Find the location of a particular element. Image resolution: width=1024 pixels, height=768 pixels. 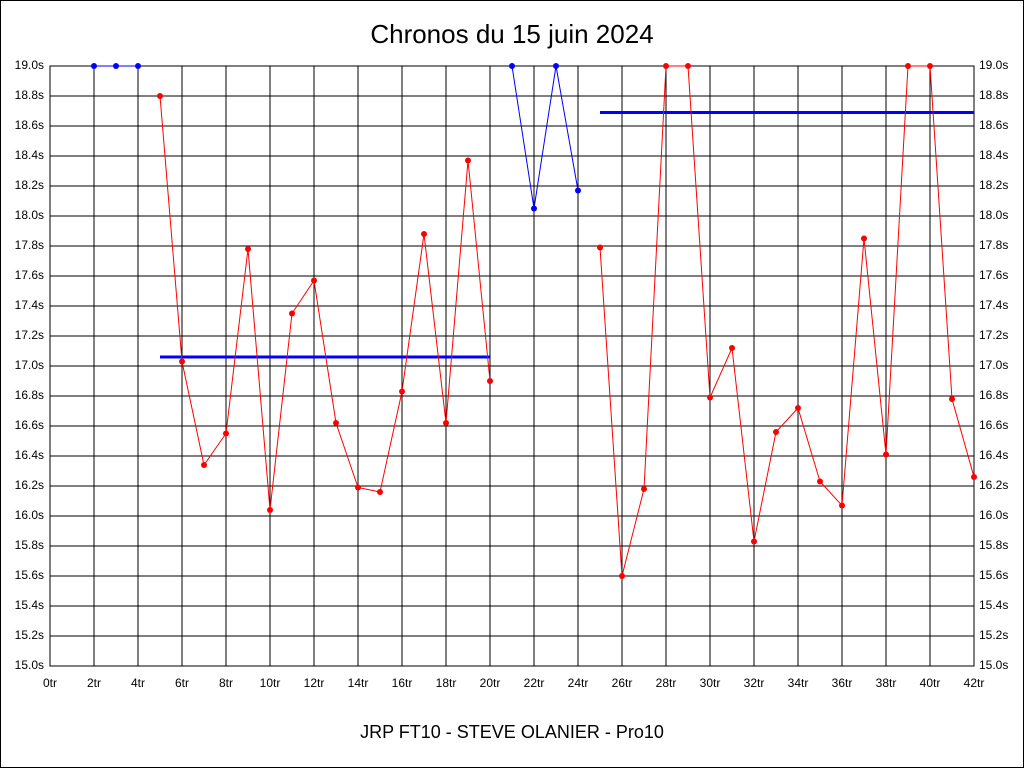

x-tick-label: 36tr is located at coordinates (842, 683).